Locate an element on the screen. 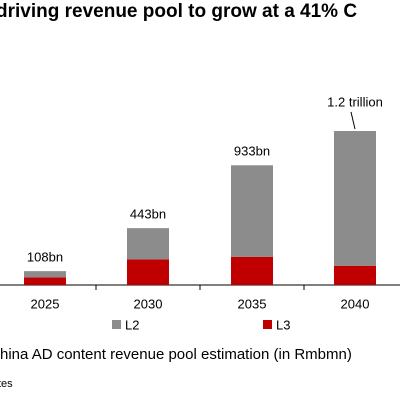 Image resolution: width=400 pixels, height=405 pixels. x-tick-label: 2025 is located at coordinates (45, 303).